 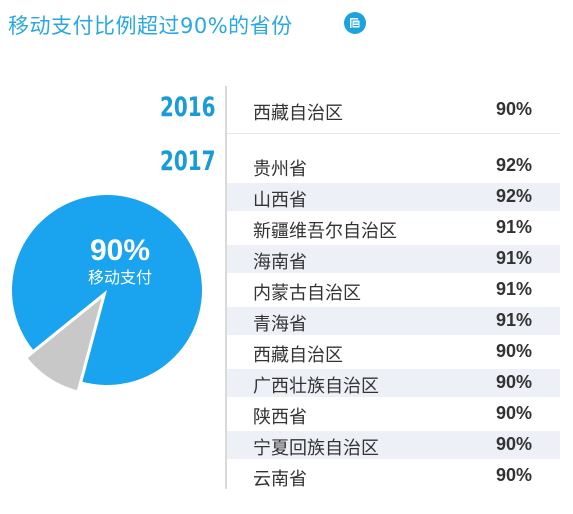 I want to click on table-row: 新疆维吾尔自治区 91%, so click(x=393, y=228).